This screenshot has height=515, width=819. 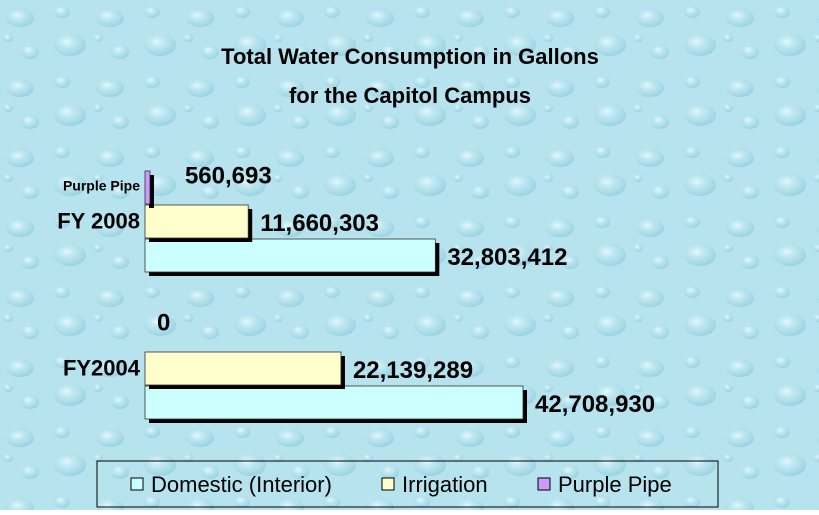 I want to click on value-label: 22,139,289, so click(x=413, y=370).